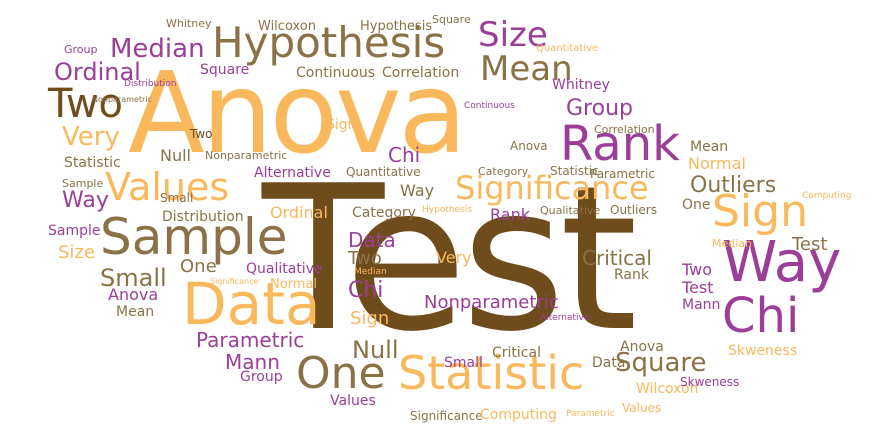  Describe the element at coordinates (574, 171) in the screenshot. I see `word-statistic-2: Statistic` at that location.